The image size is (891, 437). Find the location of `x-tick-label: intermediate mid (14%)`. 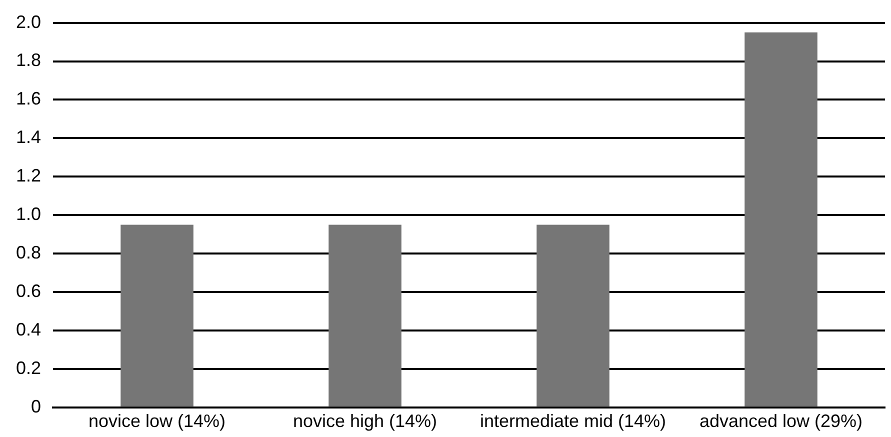

x-tick-label: intermediate mid (14%) is located at coordinates (573, 421).